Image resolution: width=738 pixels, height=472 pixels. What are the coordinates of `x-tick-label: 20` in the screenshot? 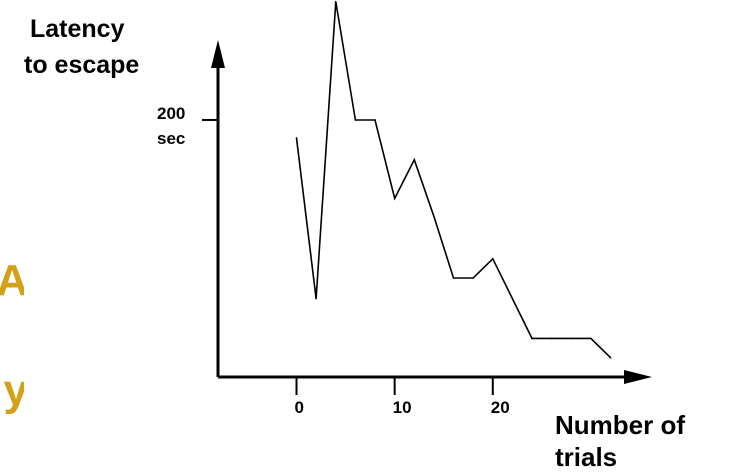 It's located at (500, 407).